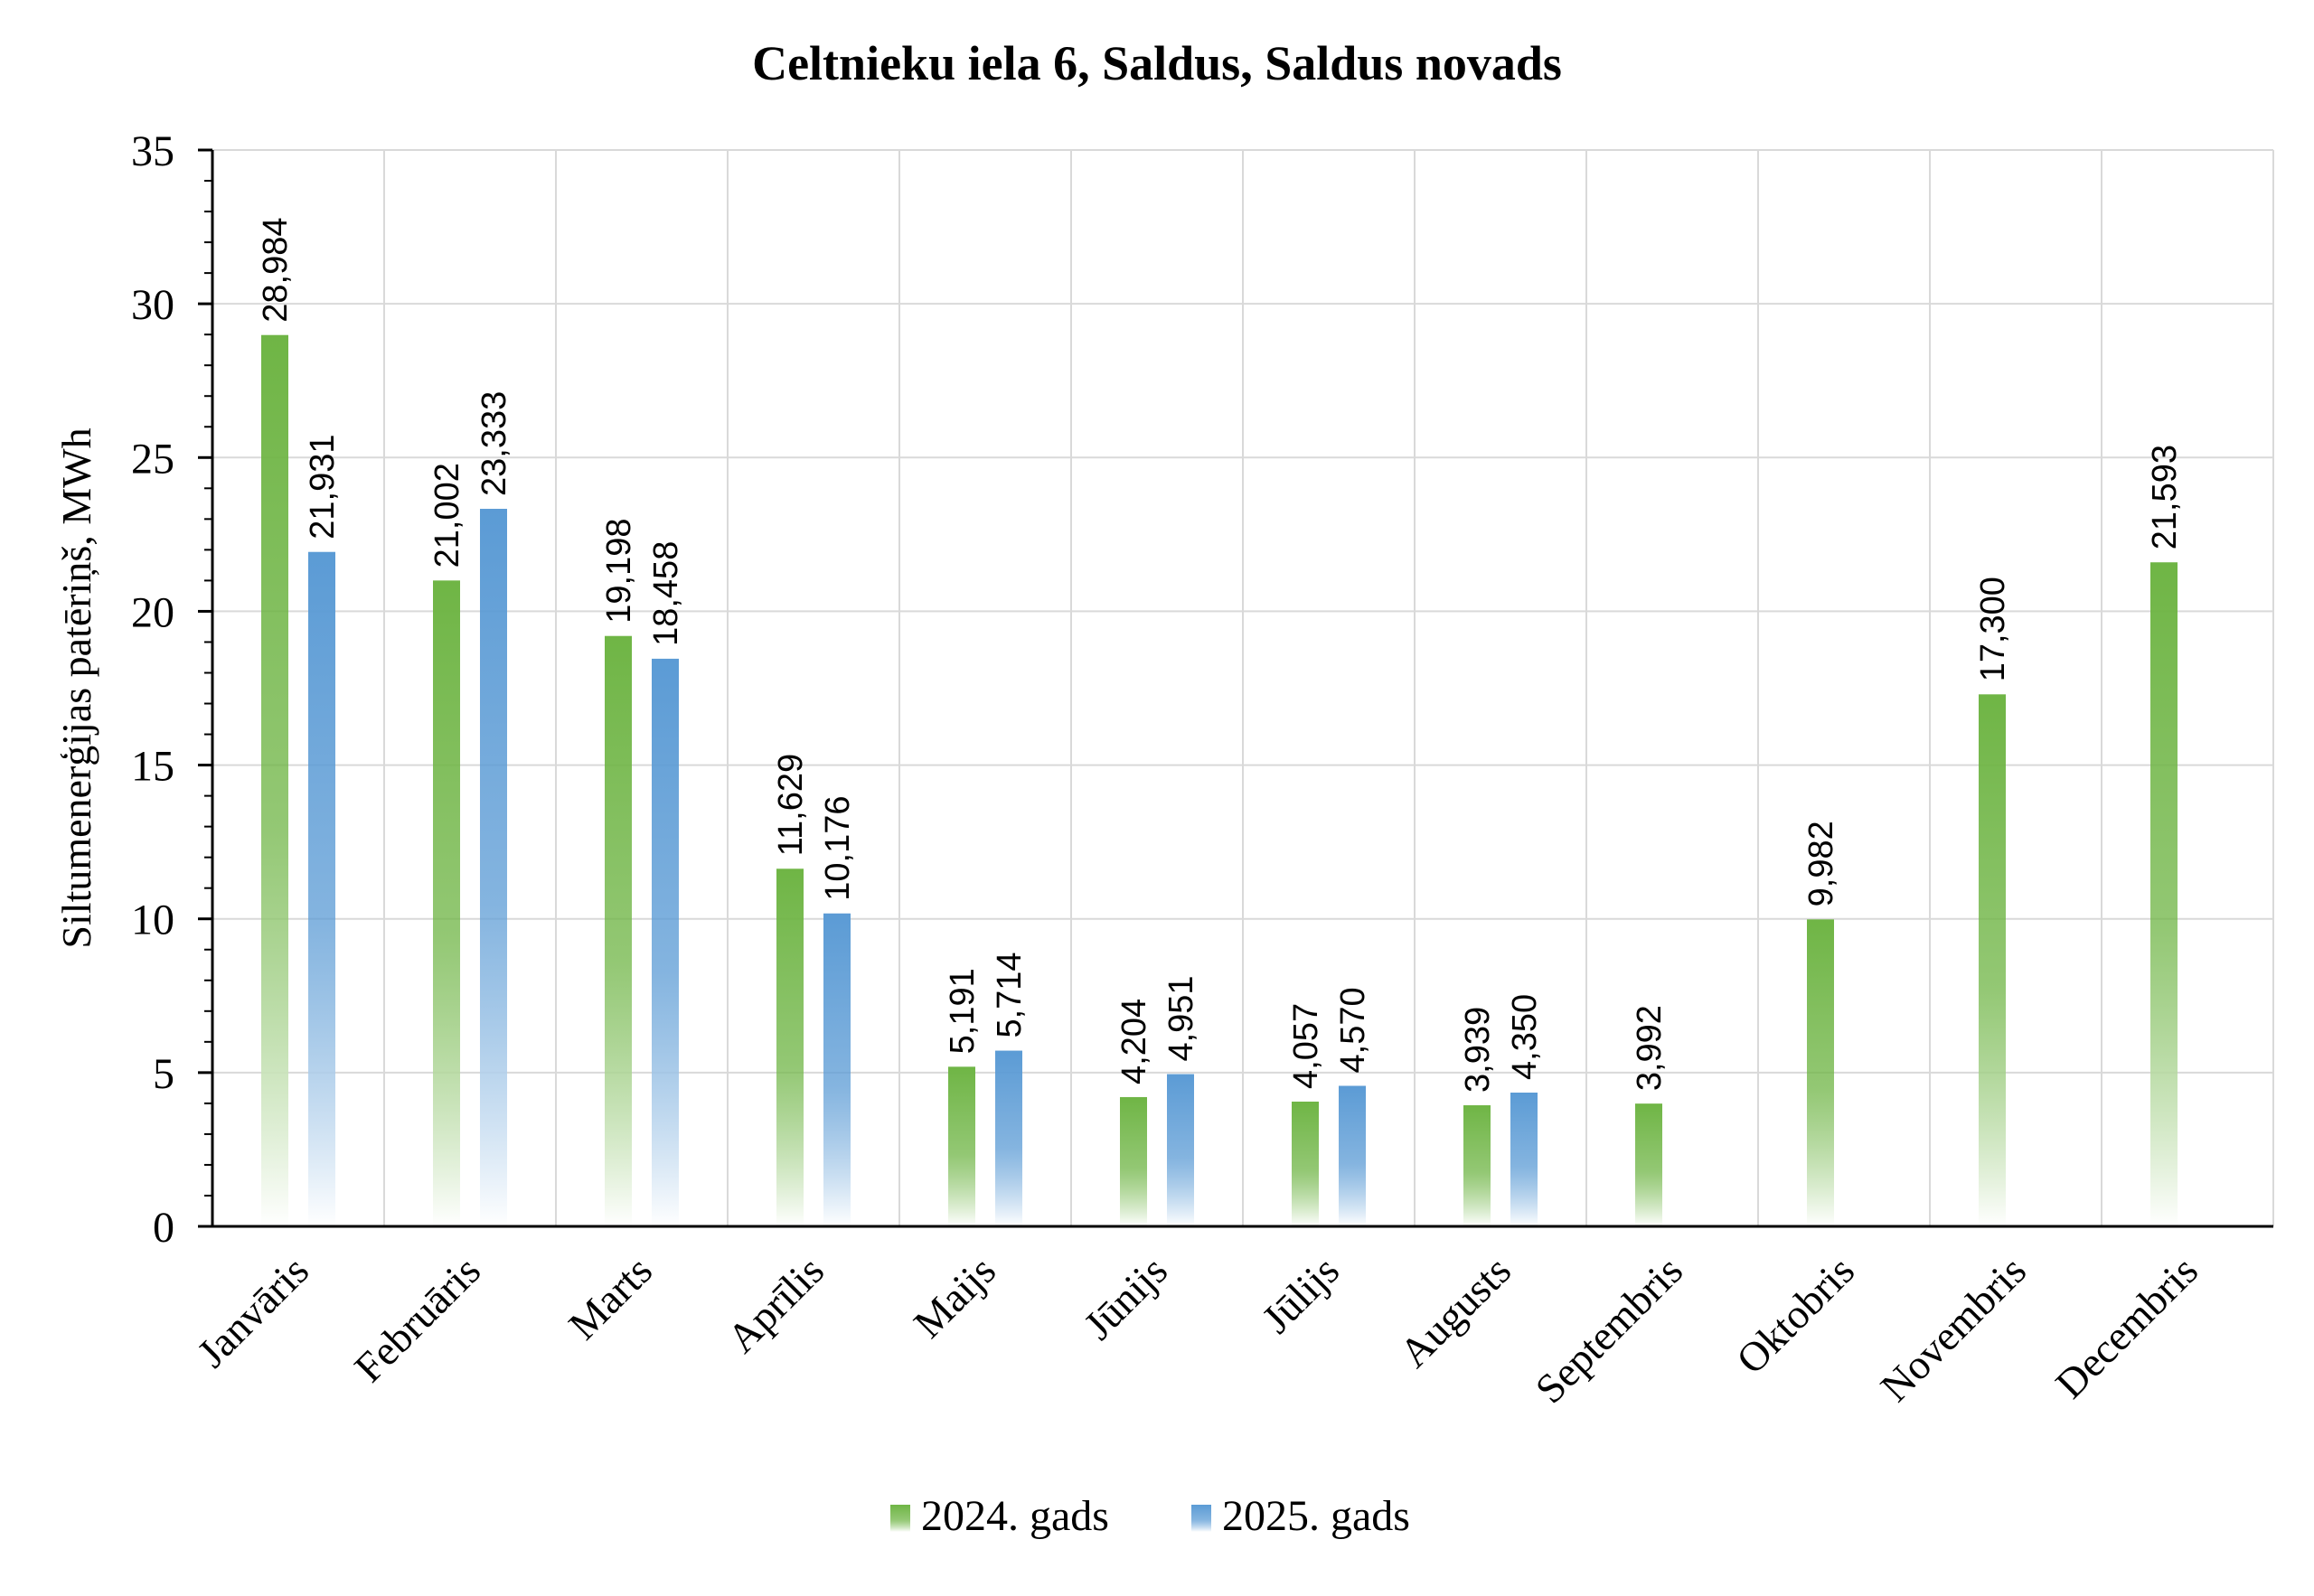 This screenshot has height=1596, width=2314. I want to click on x-tick-label: Jūlijs, so click(1301, 1294).